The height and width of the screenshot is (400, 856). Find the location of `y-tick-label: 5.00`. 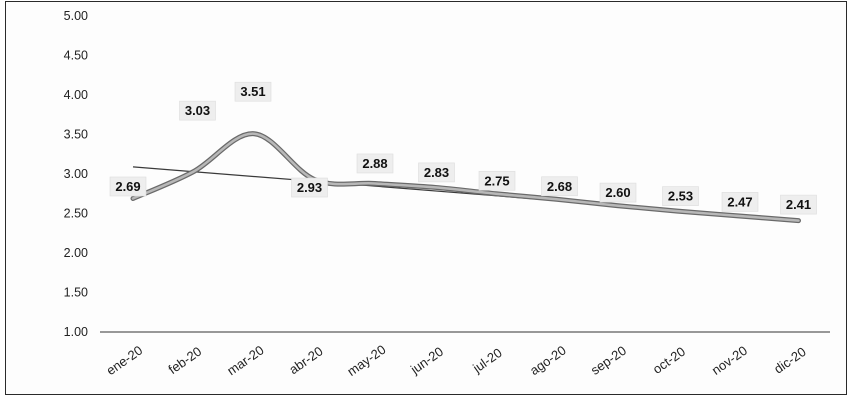

y-tick-label: 5.00 is located at coordinates (76, 16).